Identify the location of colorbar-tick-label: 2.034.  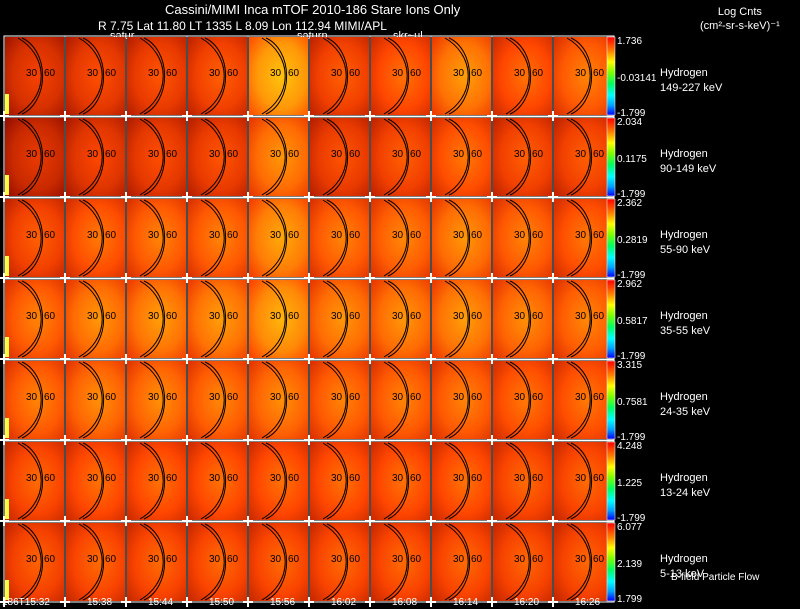
(630, 122).